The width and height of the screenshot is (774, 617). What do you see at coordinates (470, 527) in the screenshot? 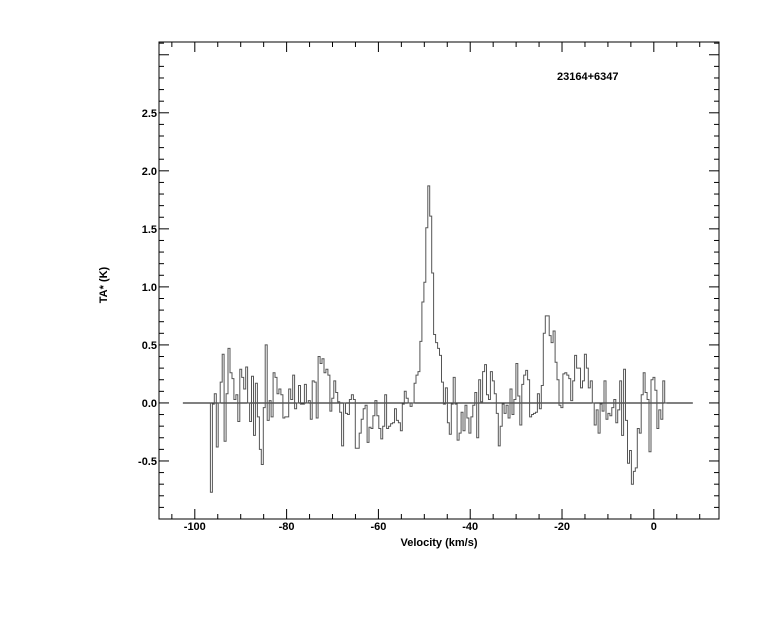
I see `x-tick-label: -40` at bounding box center [470, 527].